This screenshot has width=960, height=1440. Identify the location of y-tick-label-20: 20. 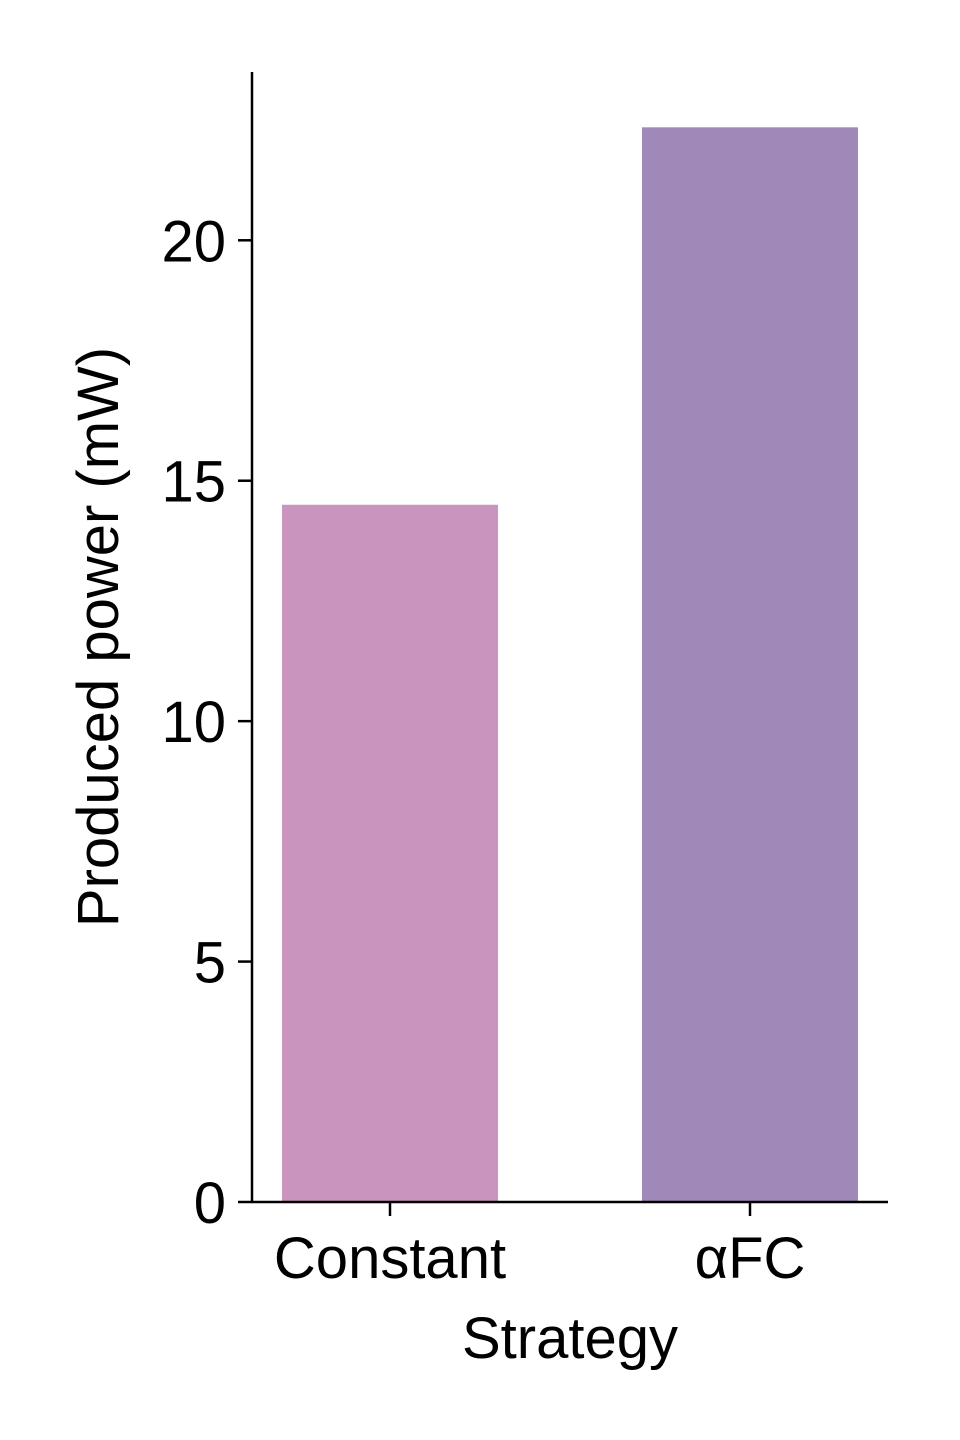
(193, 241).